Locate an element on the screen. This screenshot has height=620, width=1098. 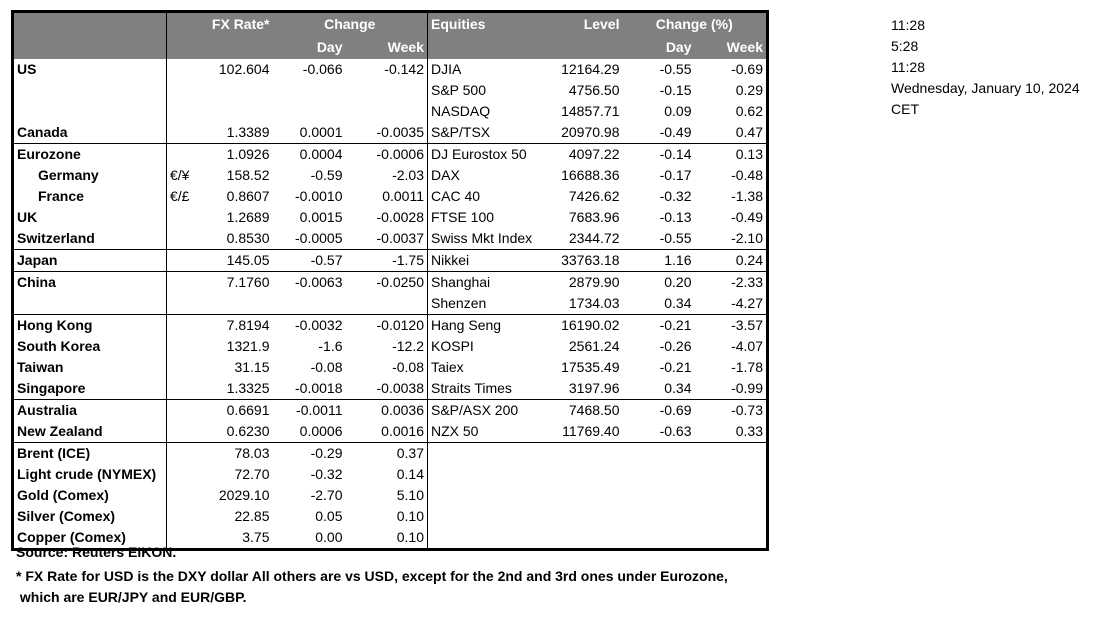
row-name: Eurozone is located at coordinates (89, 154).